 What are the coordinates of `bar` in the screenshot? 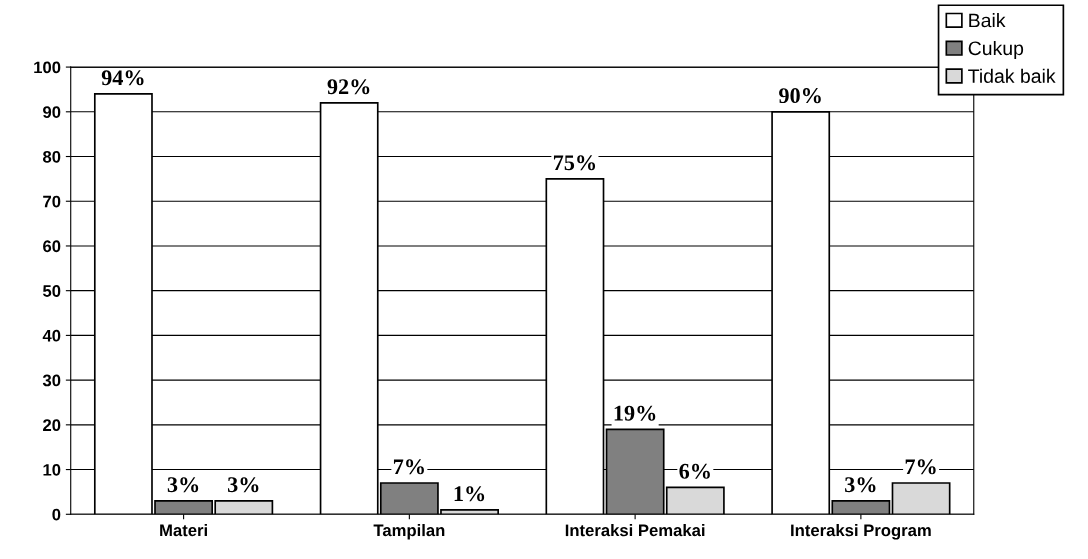 It's located at (921, 498).